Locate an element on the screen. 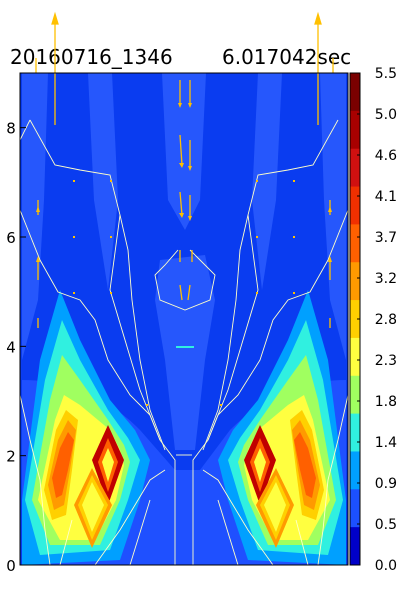 The image size is (400, 600). arrow-c10 is located at coordinates (189, 292).